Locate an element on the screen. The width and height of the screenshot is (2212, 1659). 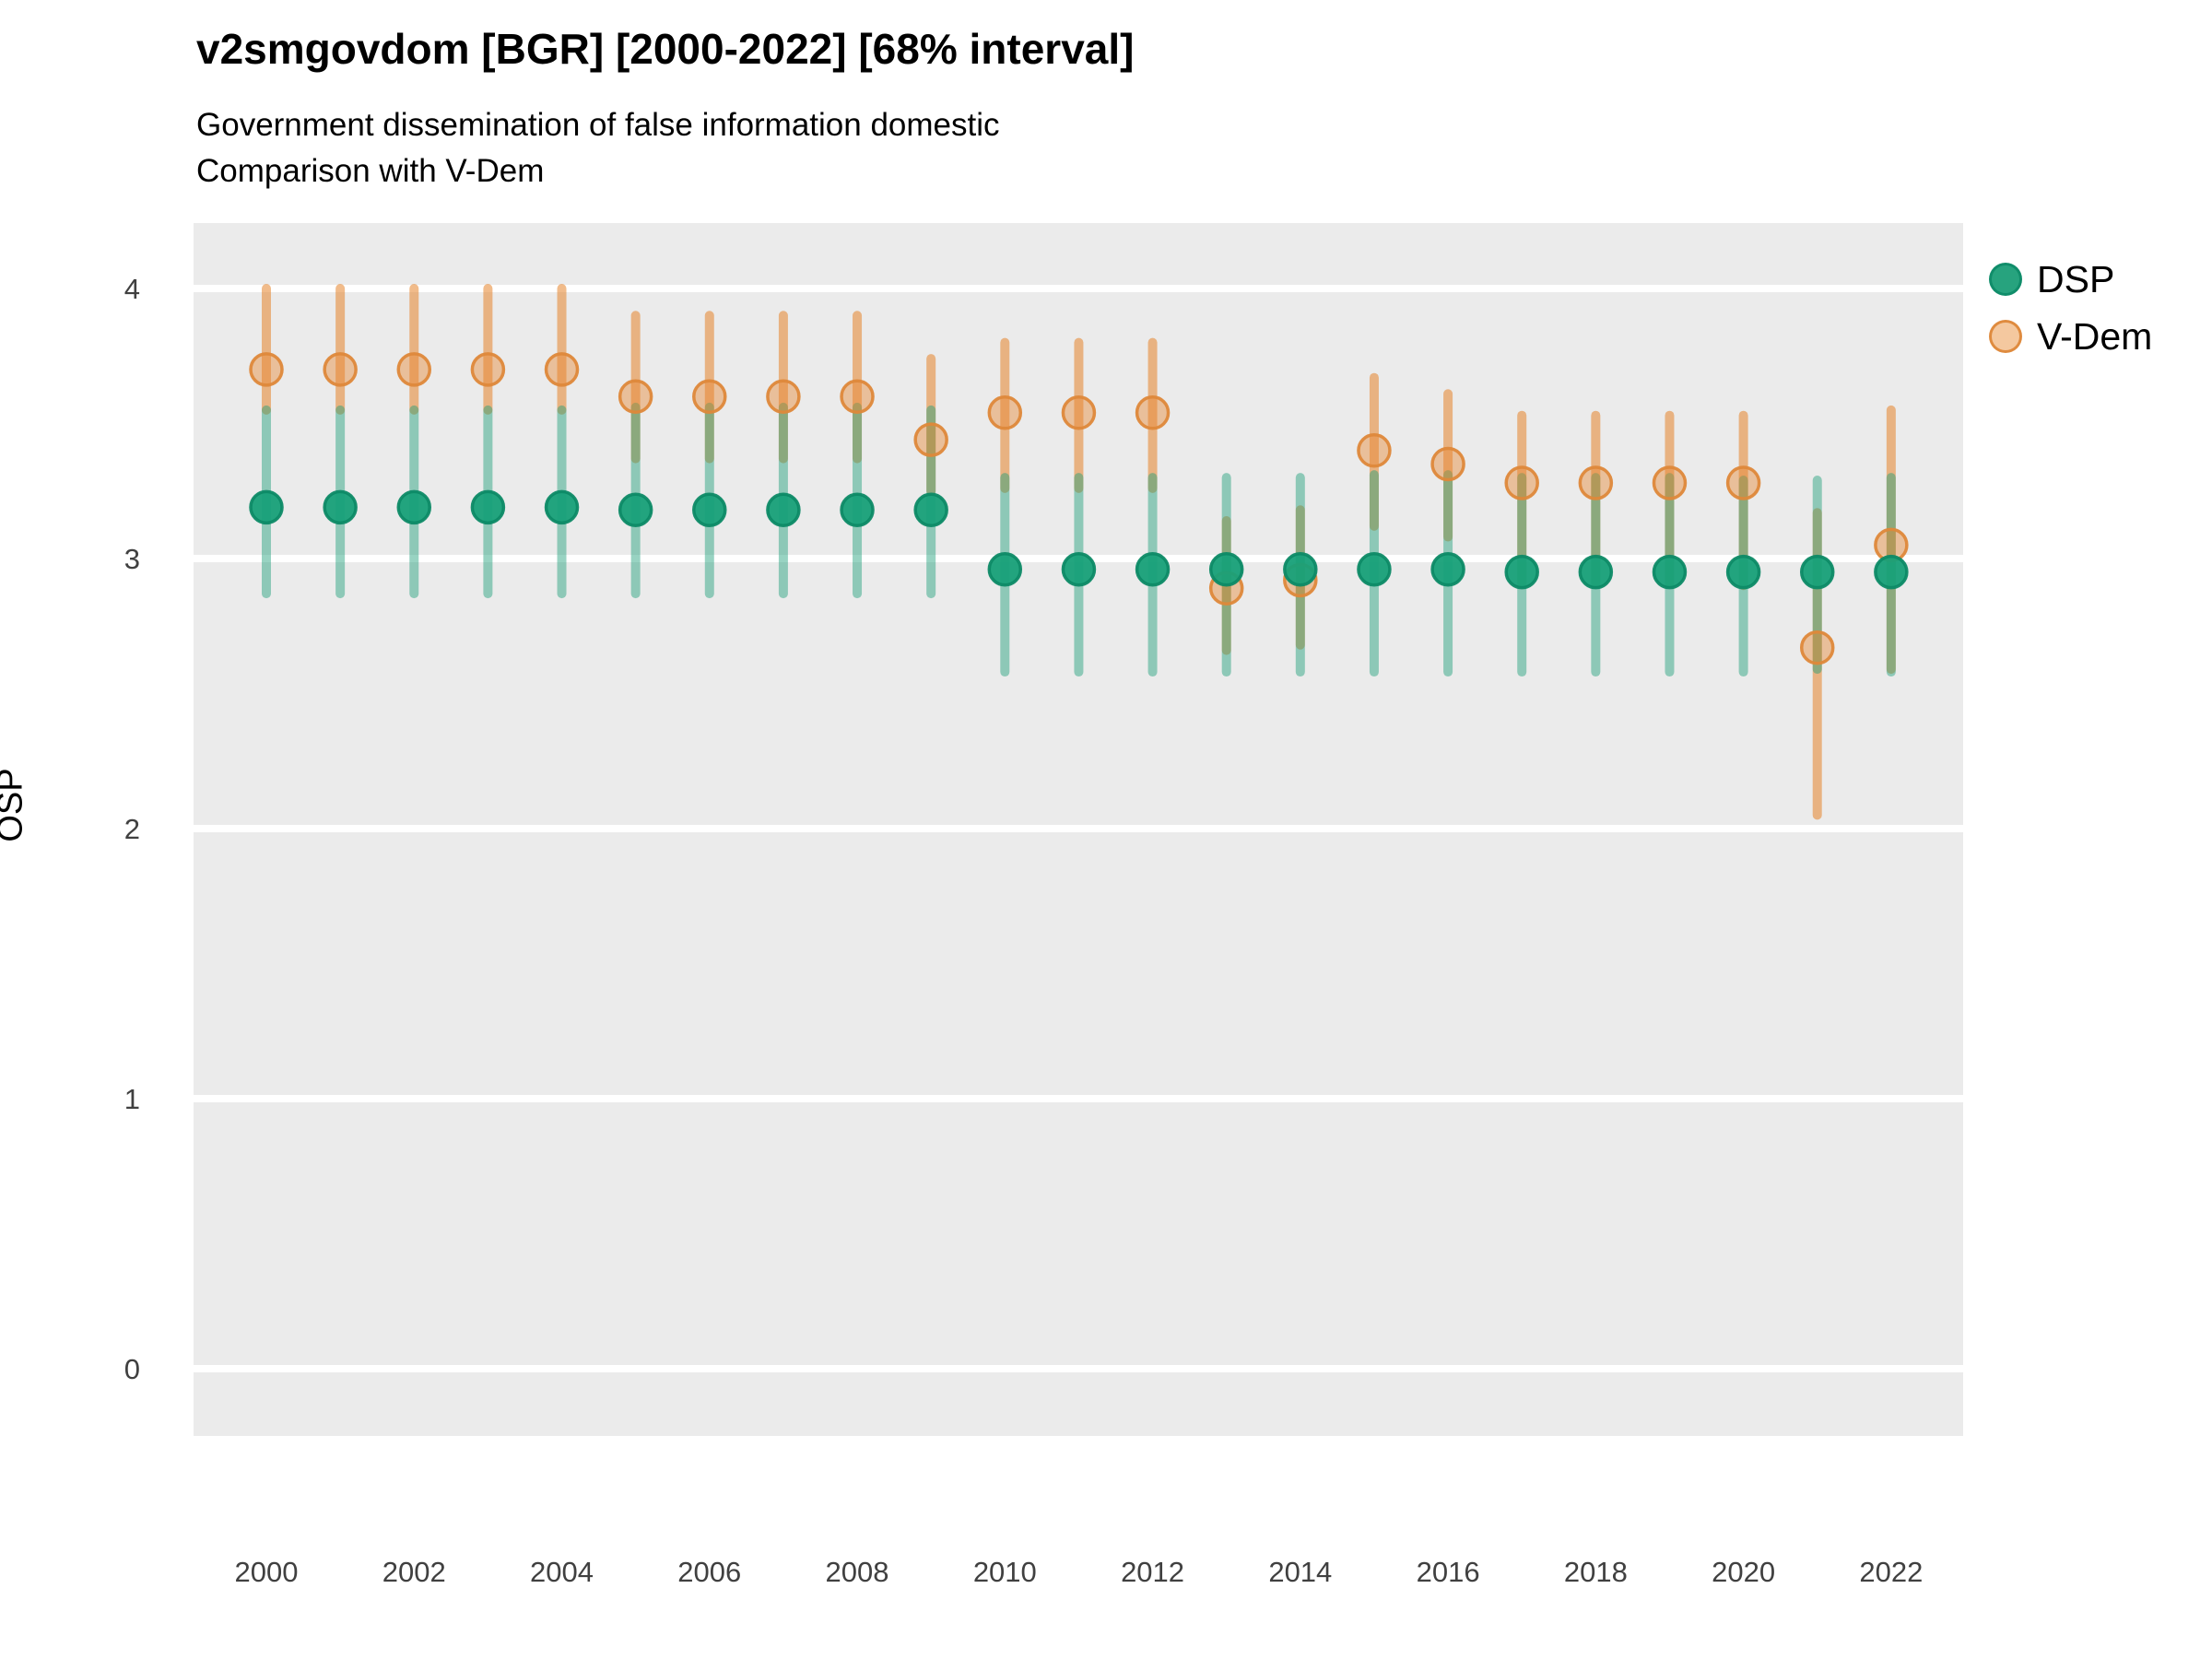
vdem-point-2010 is located at coordinates (1005, 412).